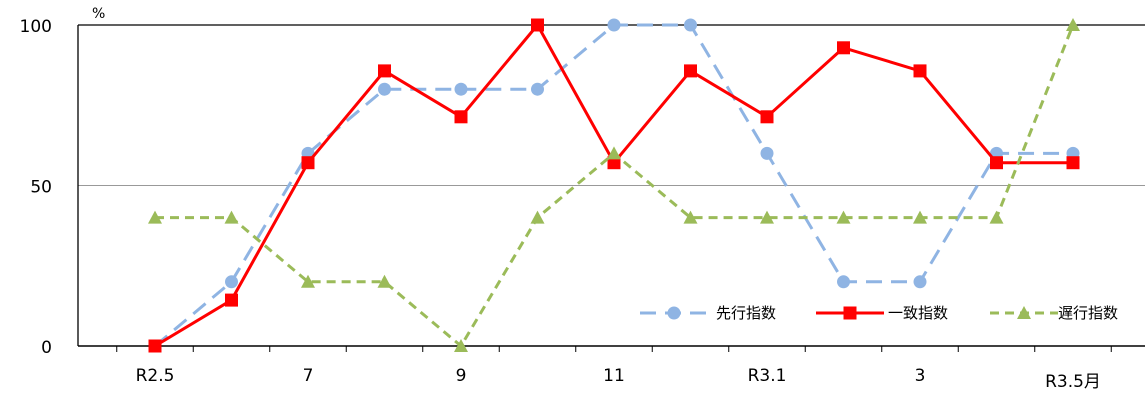 The image size is (1145, 396). Describe the element at coordinates (746, 313) in the screenshot. I see `legend-label: 先行指数` at that location.